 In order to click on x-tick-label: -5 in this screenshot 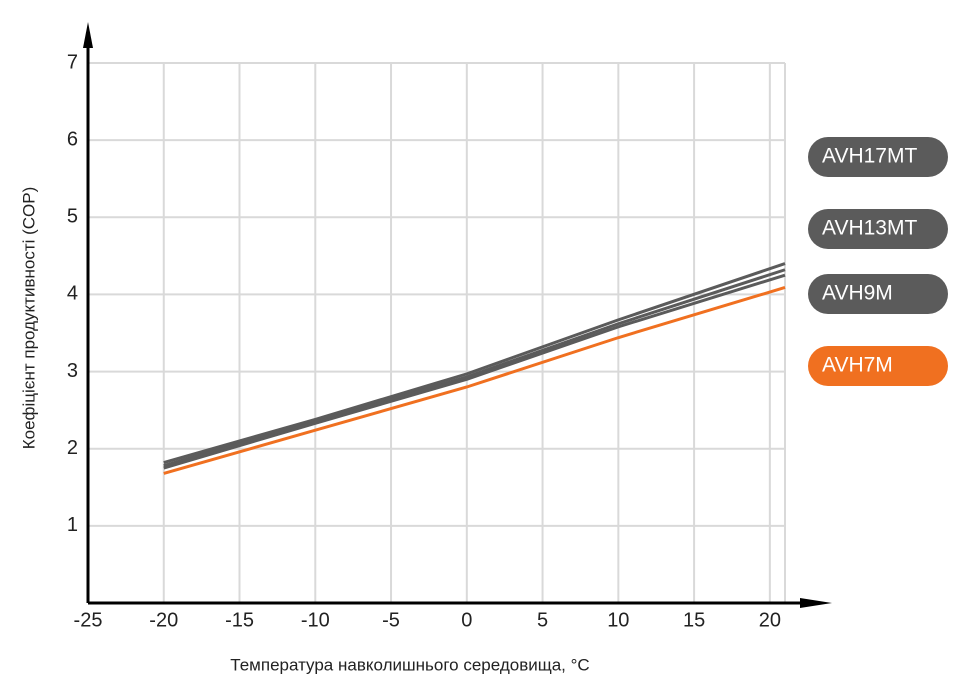, I will do `click(391, 620)`.